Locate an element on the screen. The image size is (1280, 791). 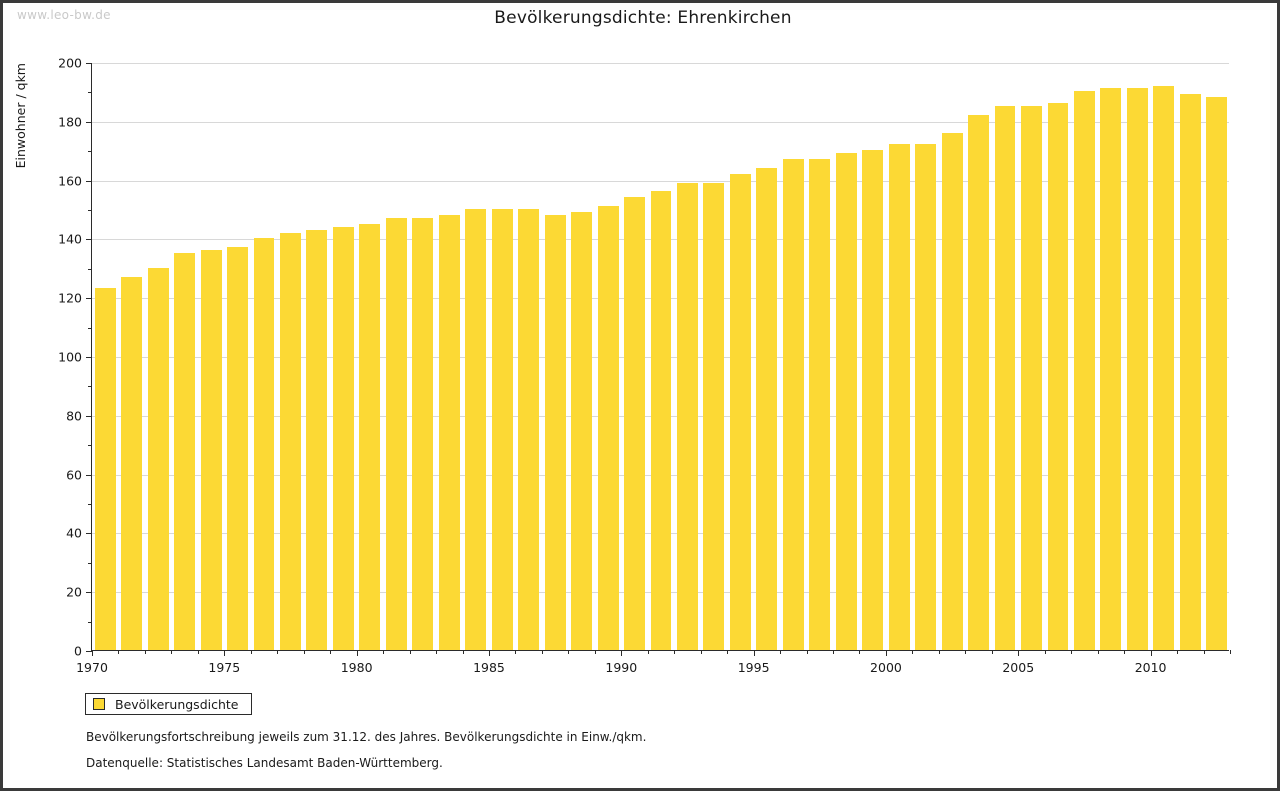
bar-2010 is located at coordinates (1164, 367).